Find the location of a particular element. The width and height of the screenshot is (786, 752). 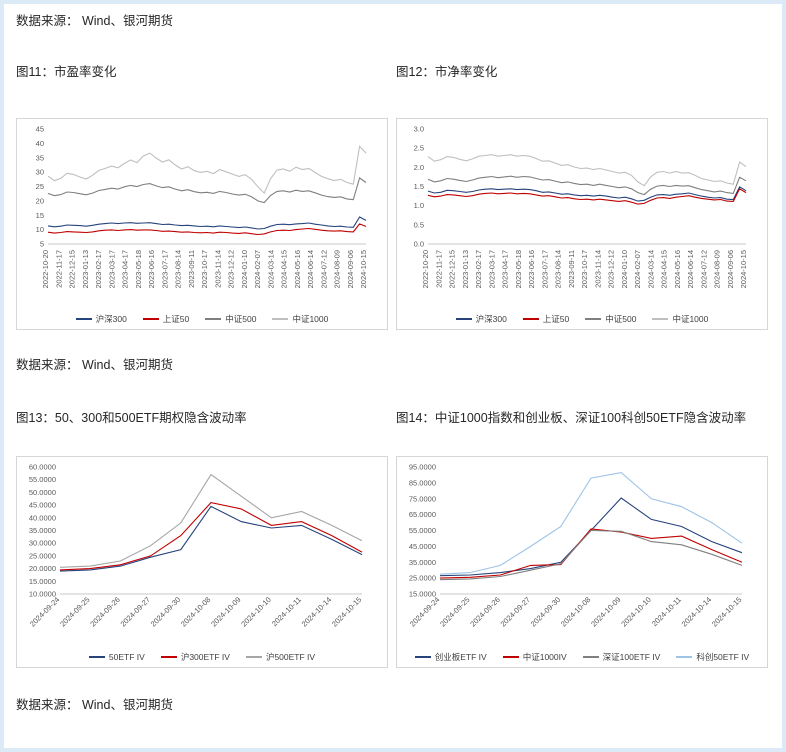

svg-text: 2022-12-15 is located at coordinates (72, 269).